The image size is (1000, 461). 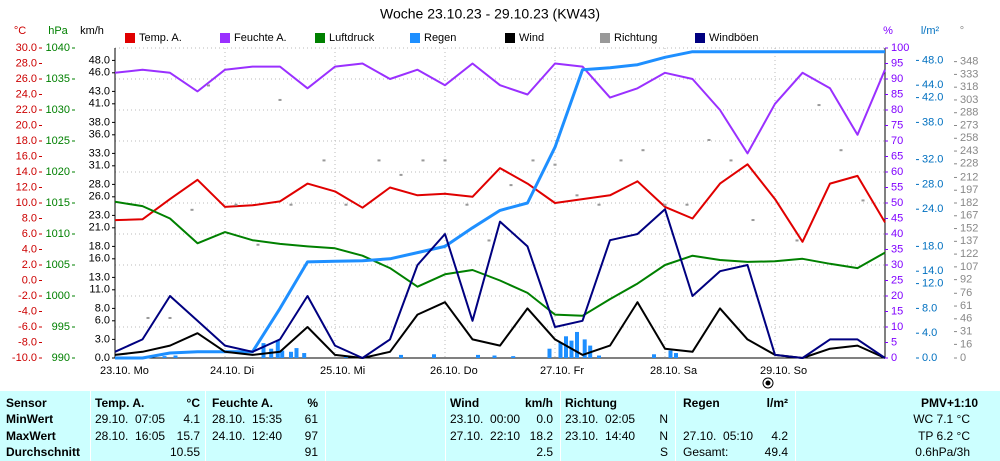 I want to click on y-tick-label: 273, so click(x=969, y=125).